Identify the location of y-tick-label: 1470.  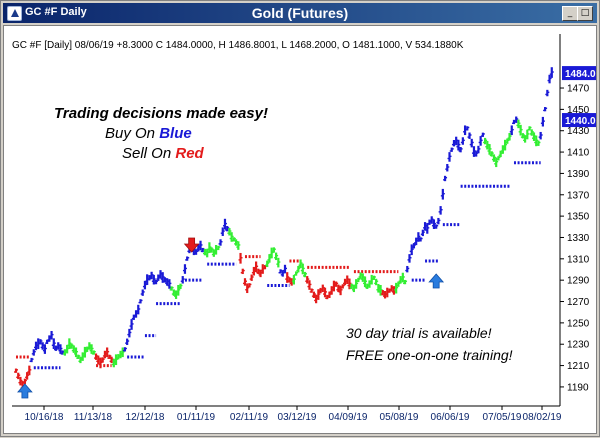
(578, 89).